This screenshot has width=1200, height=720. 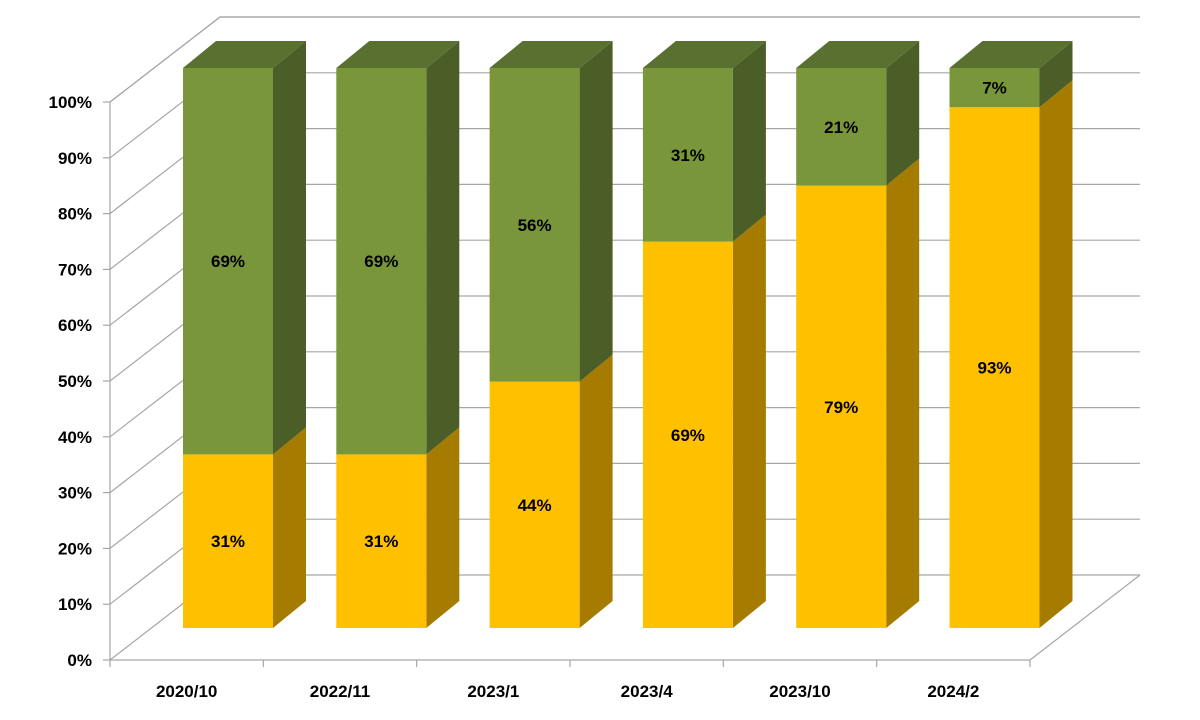 I want to click on x-category-label: 2022/11, so click(x=340, y=691).